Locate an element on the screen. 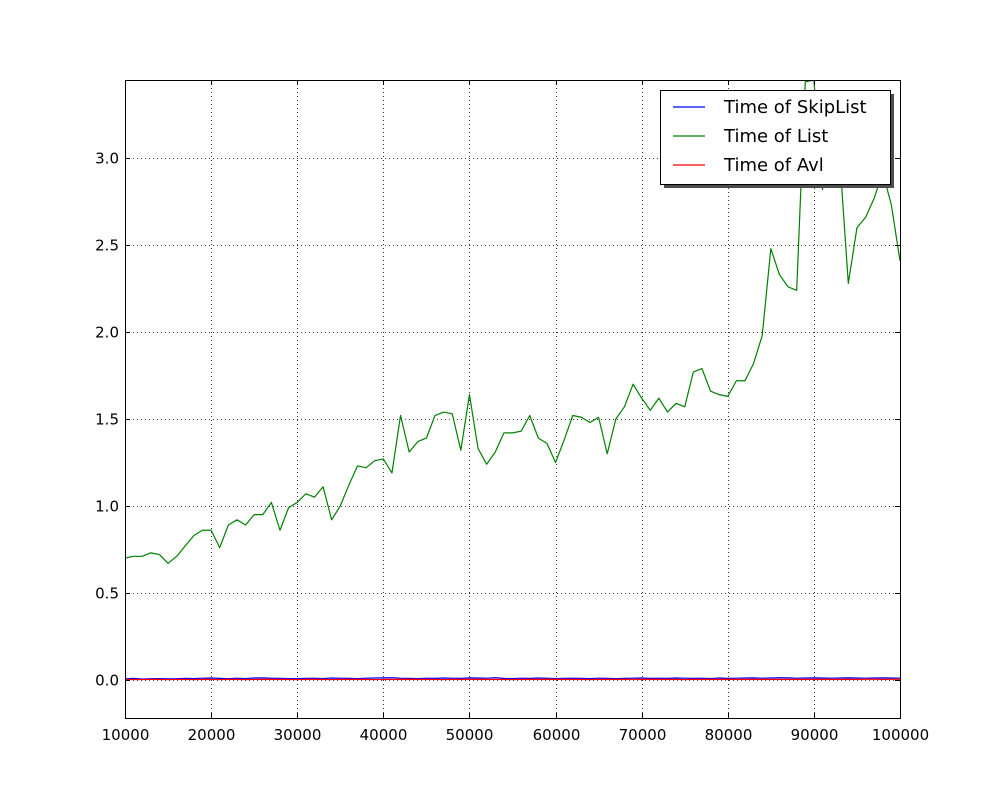 The image size is (1000, 800). y-tick-label: 0.5 is located at coordinates (107, 594).